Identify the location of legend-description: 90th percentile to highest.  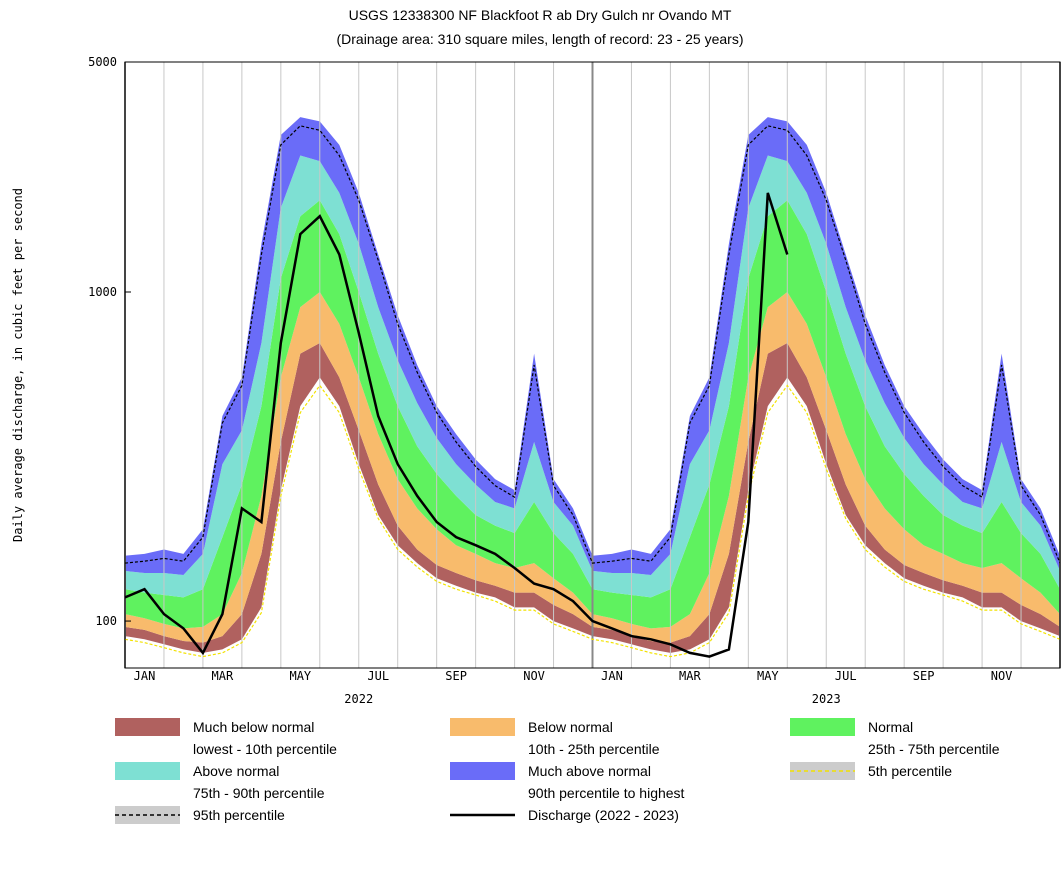
(606, 793).